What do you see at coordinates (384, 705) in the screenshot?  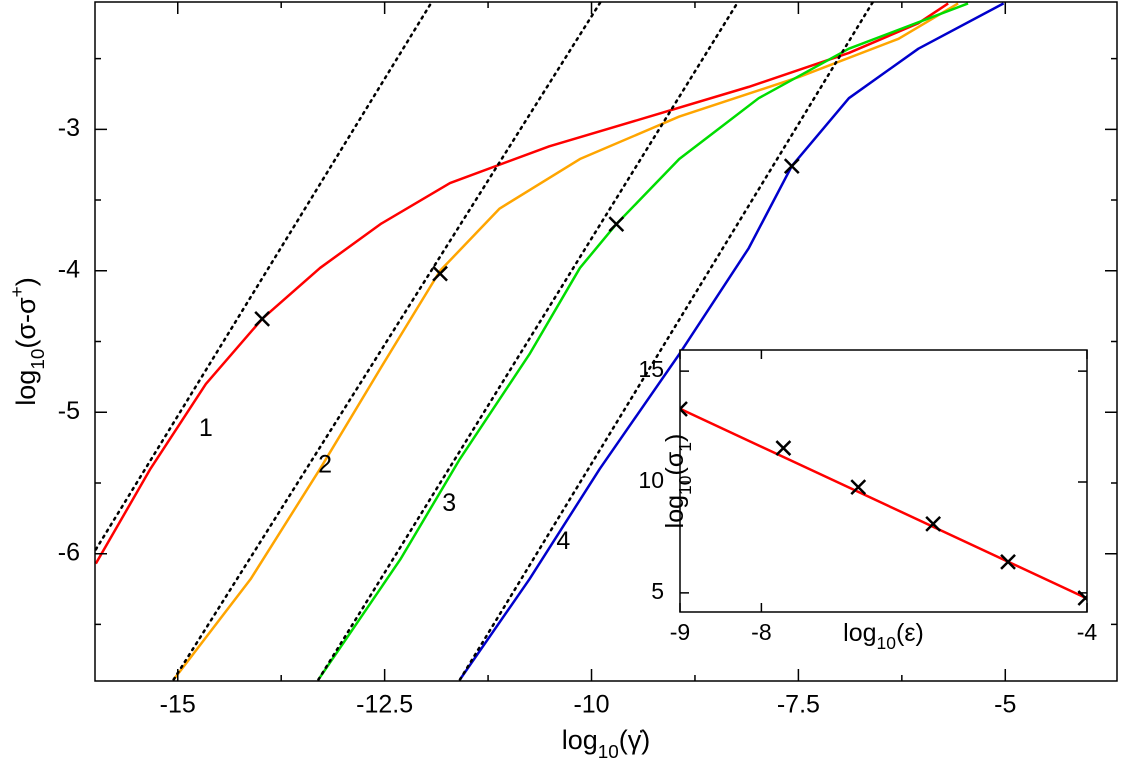 I see `x-tick-label: -12.5` at bounding box center [384, 705].